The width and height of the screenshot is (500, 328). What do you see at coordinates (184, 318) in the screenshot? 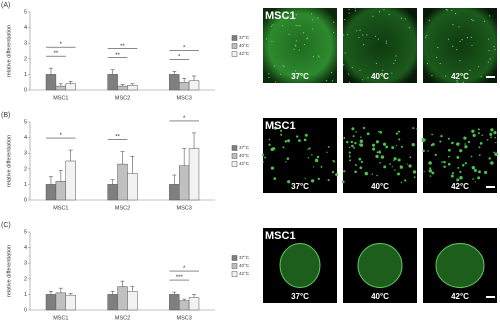
I see `x-tick-label: MSC3` at bounding box center [184, 318].